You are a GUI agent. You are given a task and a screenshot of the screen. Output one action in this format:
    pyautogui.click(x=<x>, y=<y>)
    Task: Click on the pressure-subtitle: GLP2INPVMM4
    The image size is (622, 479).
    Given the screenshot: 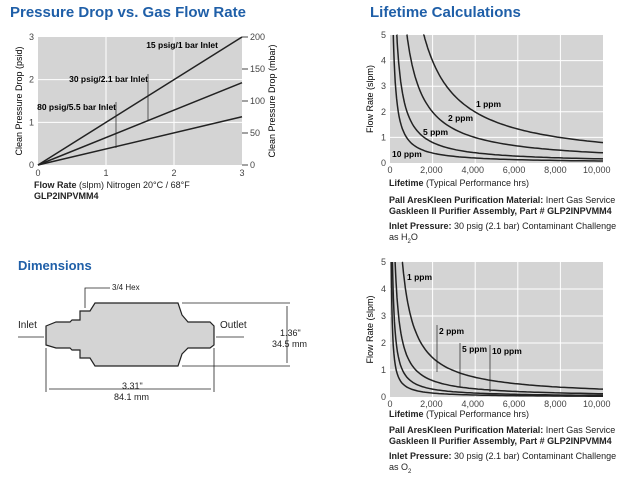 What is the action you would take?
    pyautogui.click(x=66, y=196)
    